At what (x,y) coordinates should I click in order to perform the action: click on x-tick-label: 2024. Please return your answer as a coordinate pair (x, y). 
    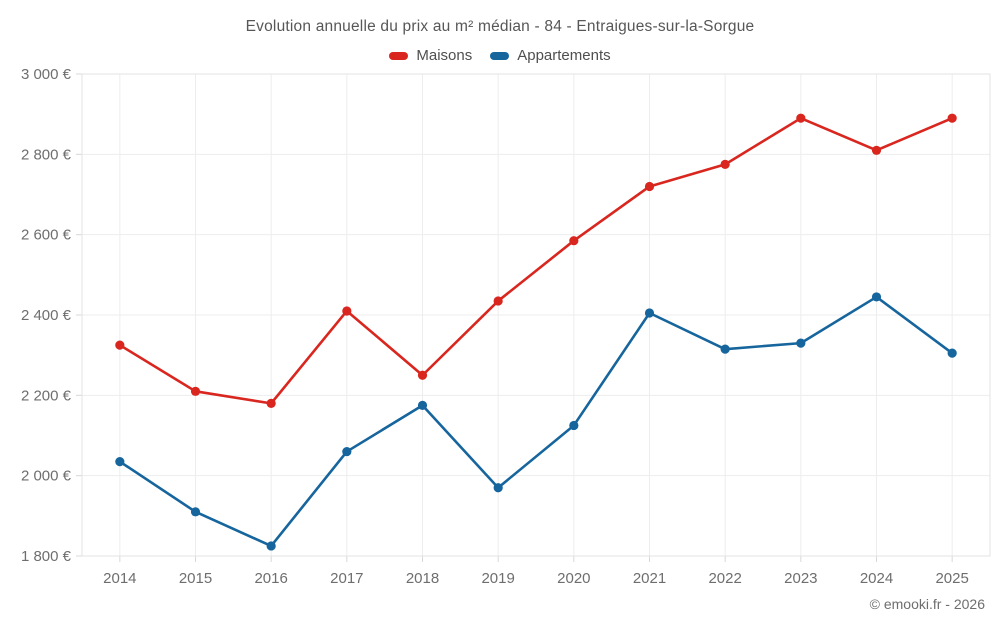
    Looking at the image, I should click on (876, 578).